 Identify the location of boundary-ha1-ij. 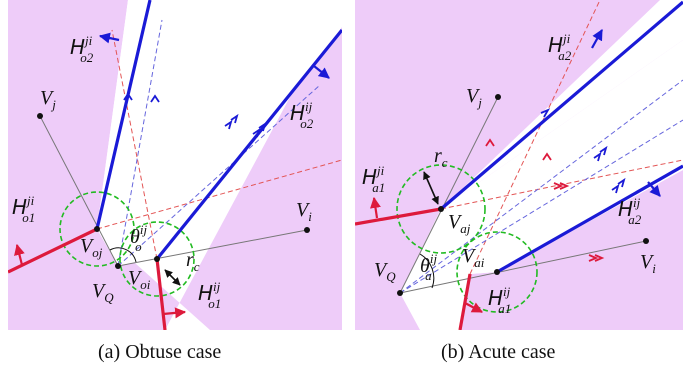
(465, 301).